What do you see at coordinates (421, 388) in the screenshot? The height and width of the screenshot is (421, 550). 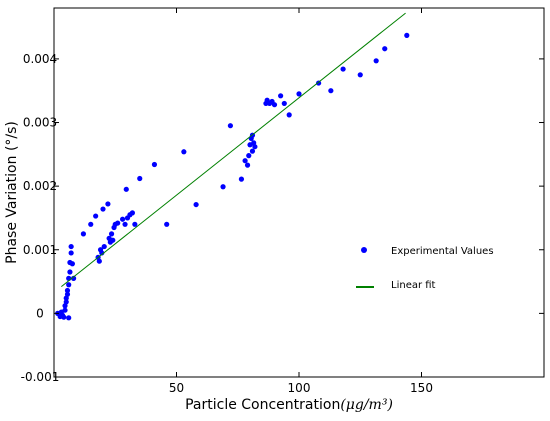 I see `x-tick-label-2: 150` at bounding box center [421, 388].